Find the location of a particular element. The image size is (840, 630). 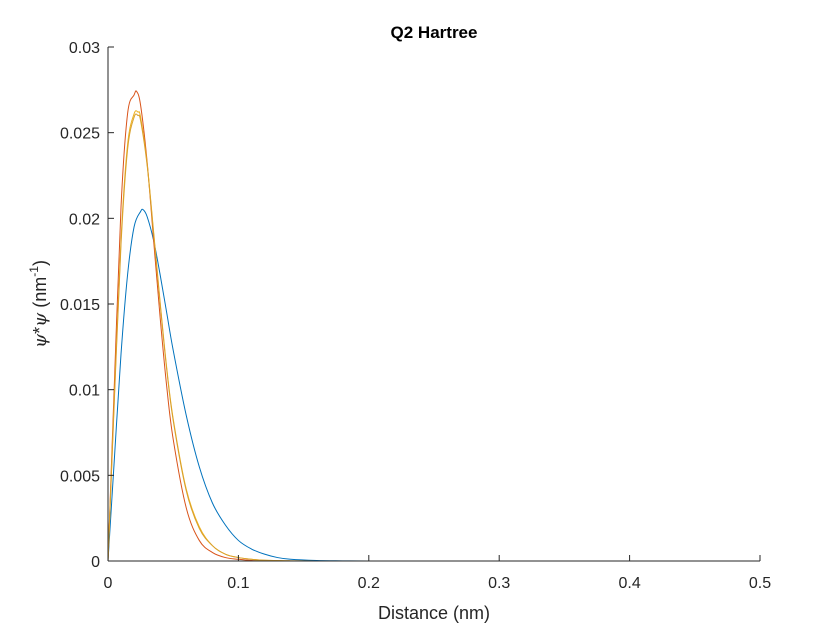

y-axis-label-psi-2: ψ is located at coordinates (40, 319).